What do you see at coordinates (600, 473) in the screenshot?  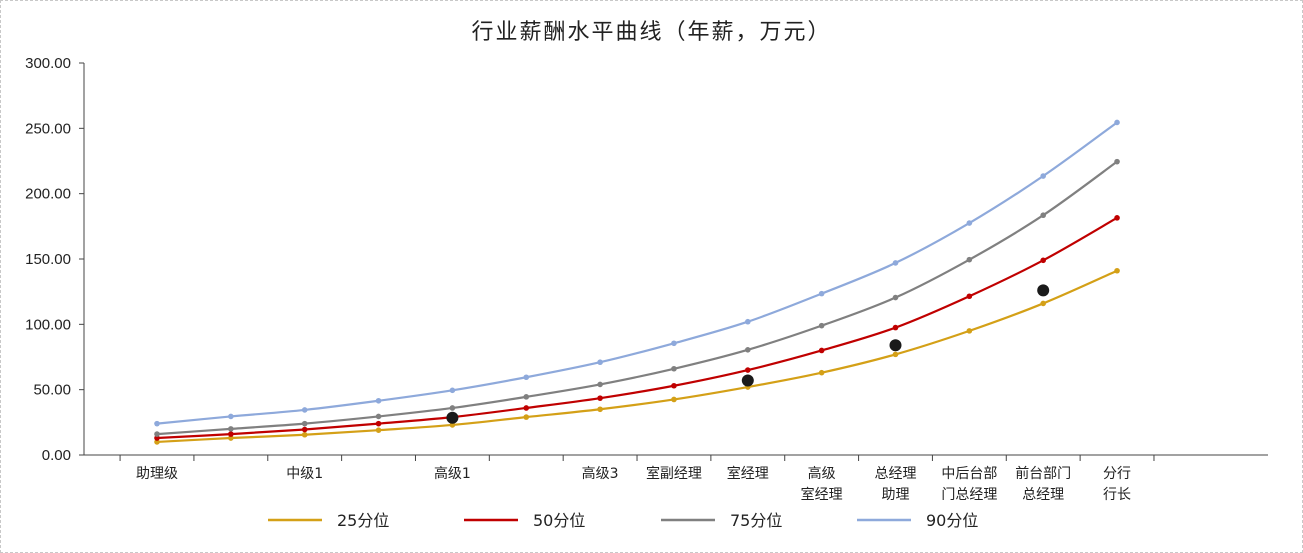 I see `x-tick-label: 高级3` at bounding box center [600, 473].